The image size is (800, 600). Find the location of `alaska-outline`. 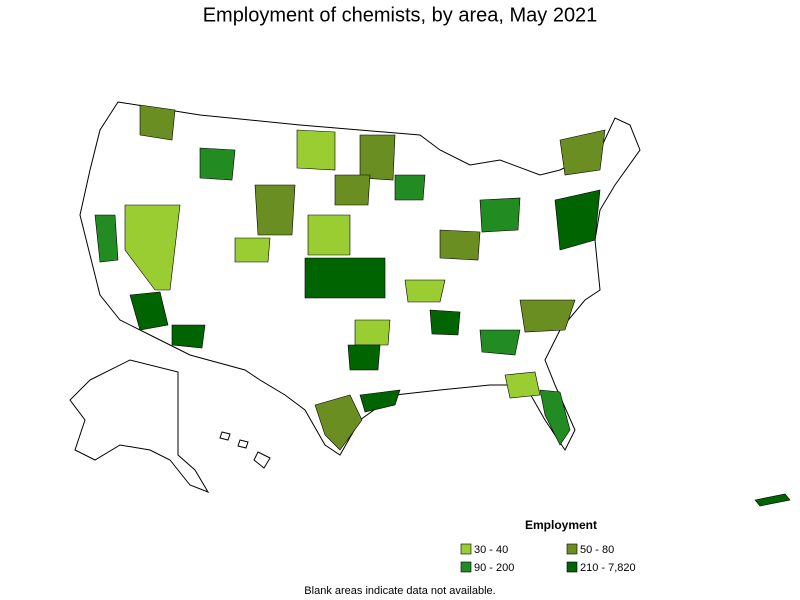

alaska-outline is located at coordinates (139, 426).